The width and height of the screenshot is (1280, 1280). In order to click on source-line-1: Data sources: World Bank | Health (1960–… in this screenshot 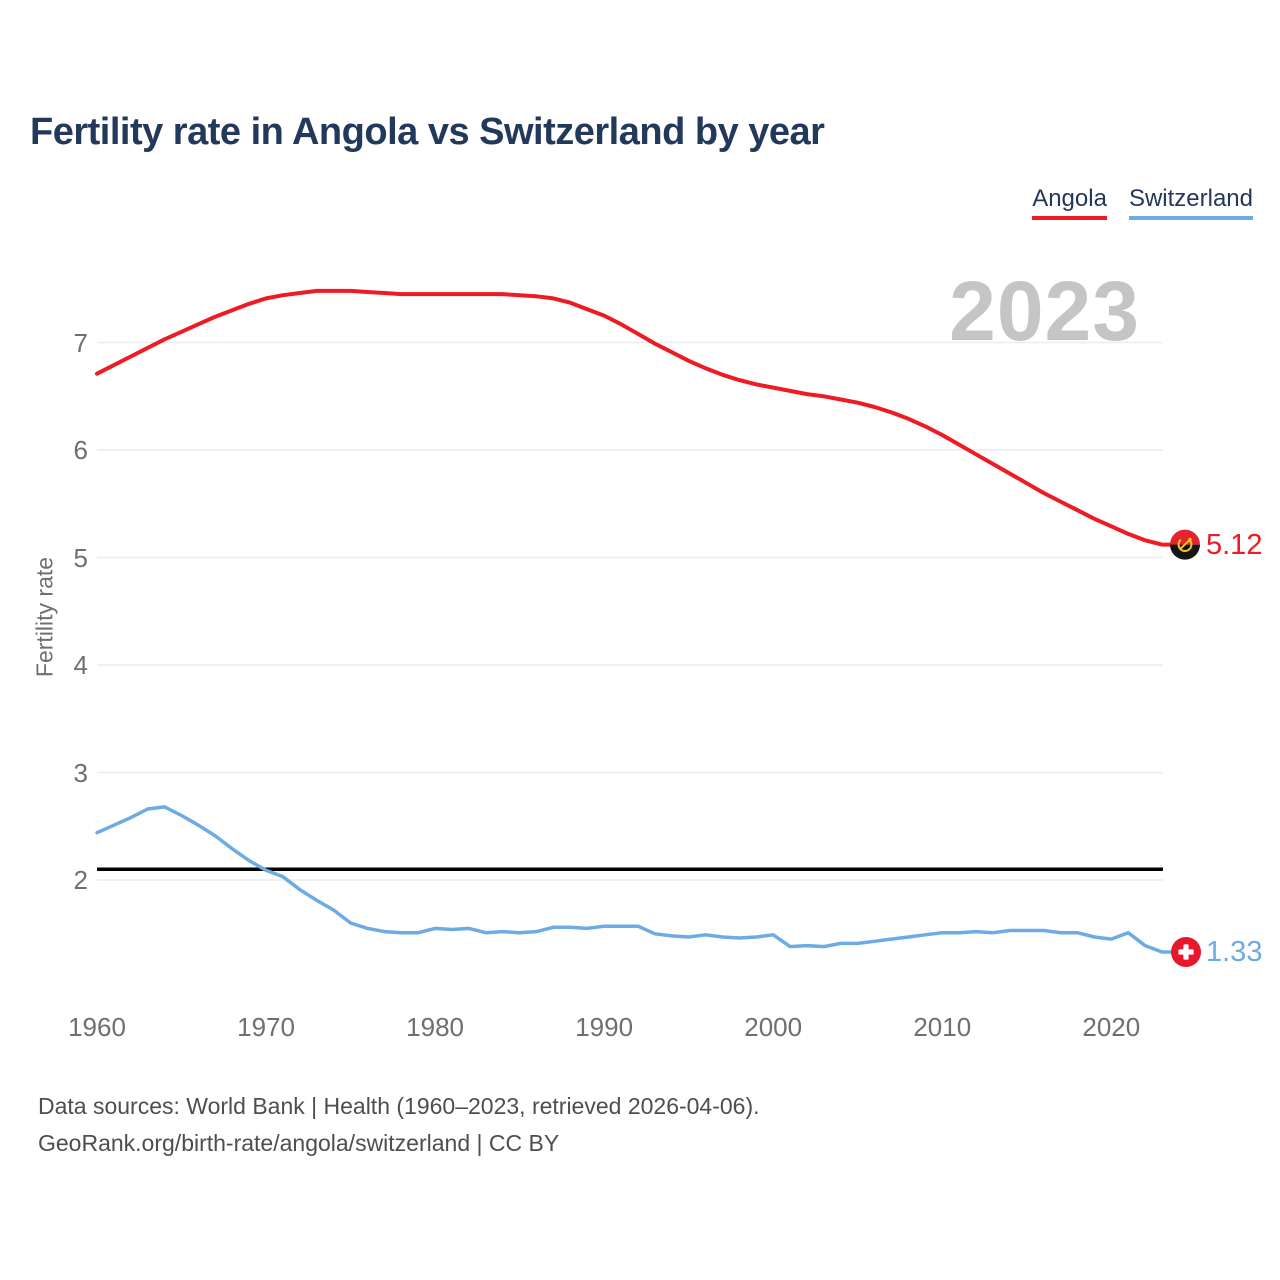, I will do `click(399, 1106)`.